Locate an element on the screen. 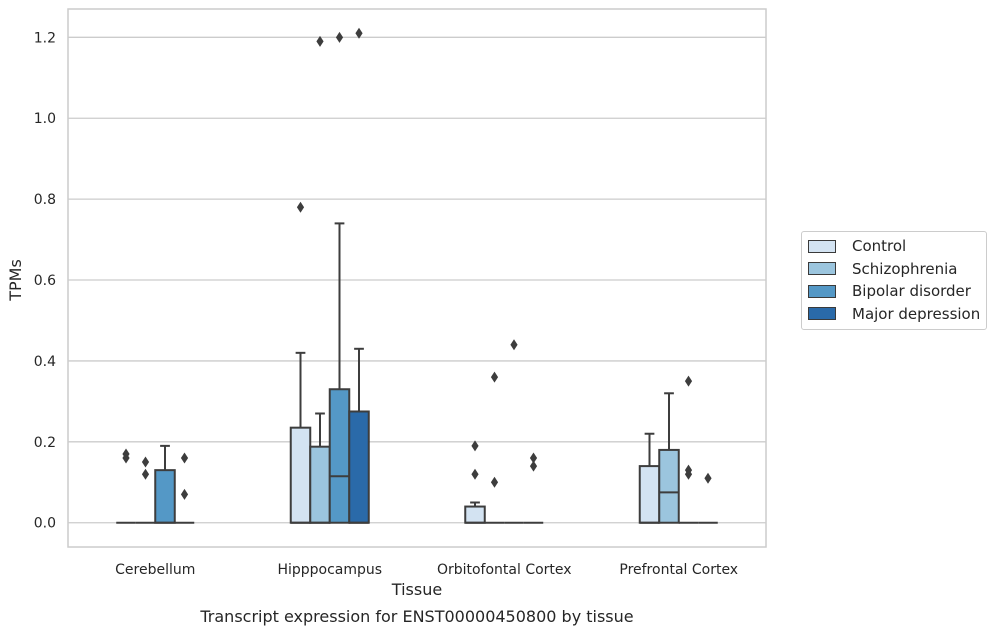 The height and width of the screenshot is (634, 997). legend-item-major-depression: Major depression is located at coordinates (894, 314).